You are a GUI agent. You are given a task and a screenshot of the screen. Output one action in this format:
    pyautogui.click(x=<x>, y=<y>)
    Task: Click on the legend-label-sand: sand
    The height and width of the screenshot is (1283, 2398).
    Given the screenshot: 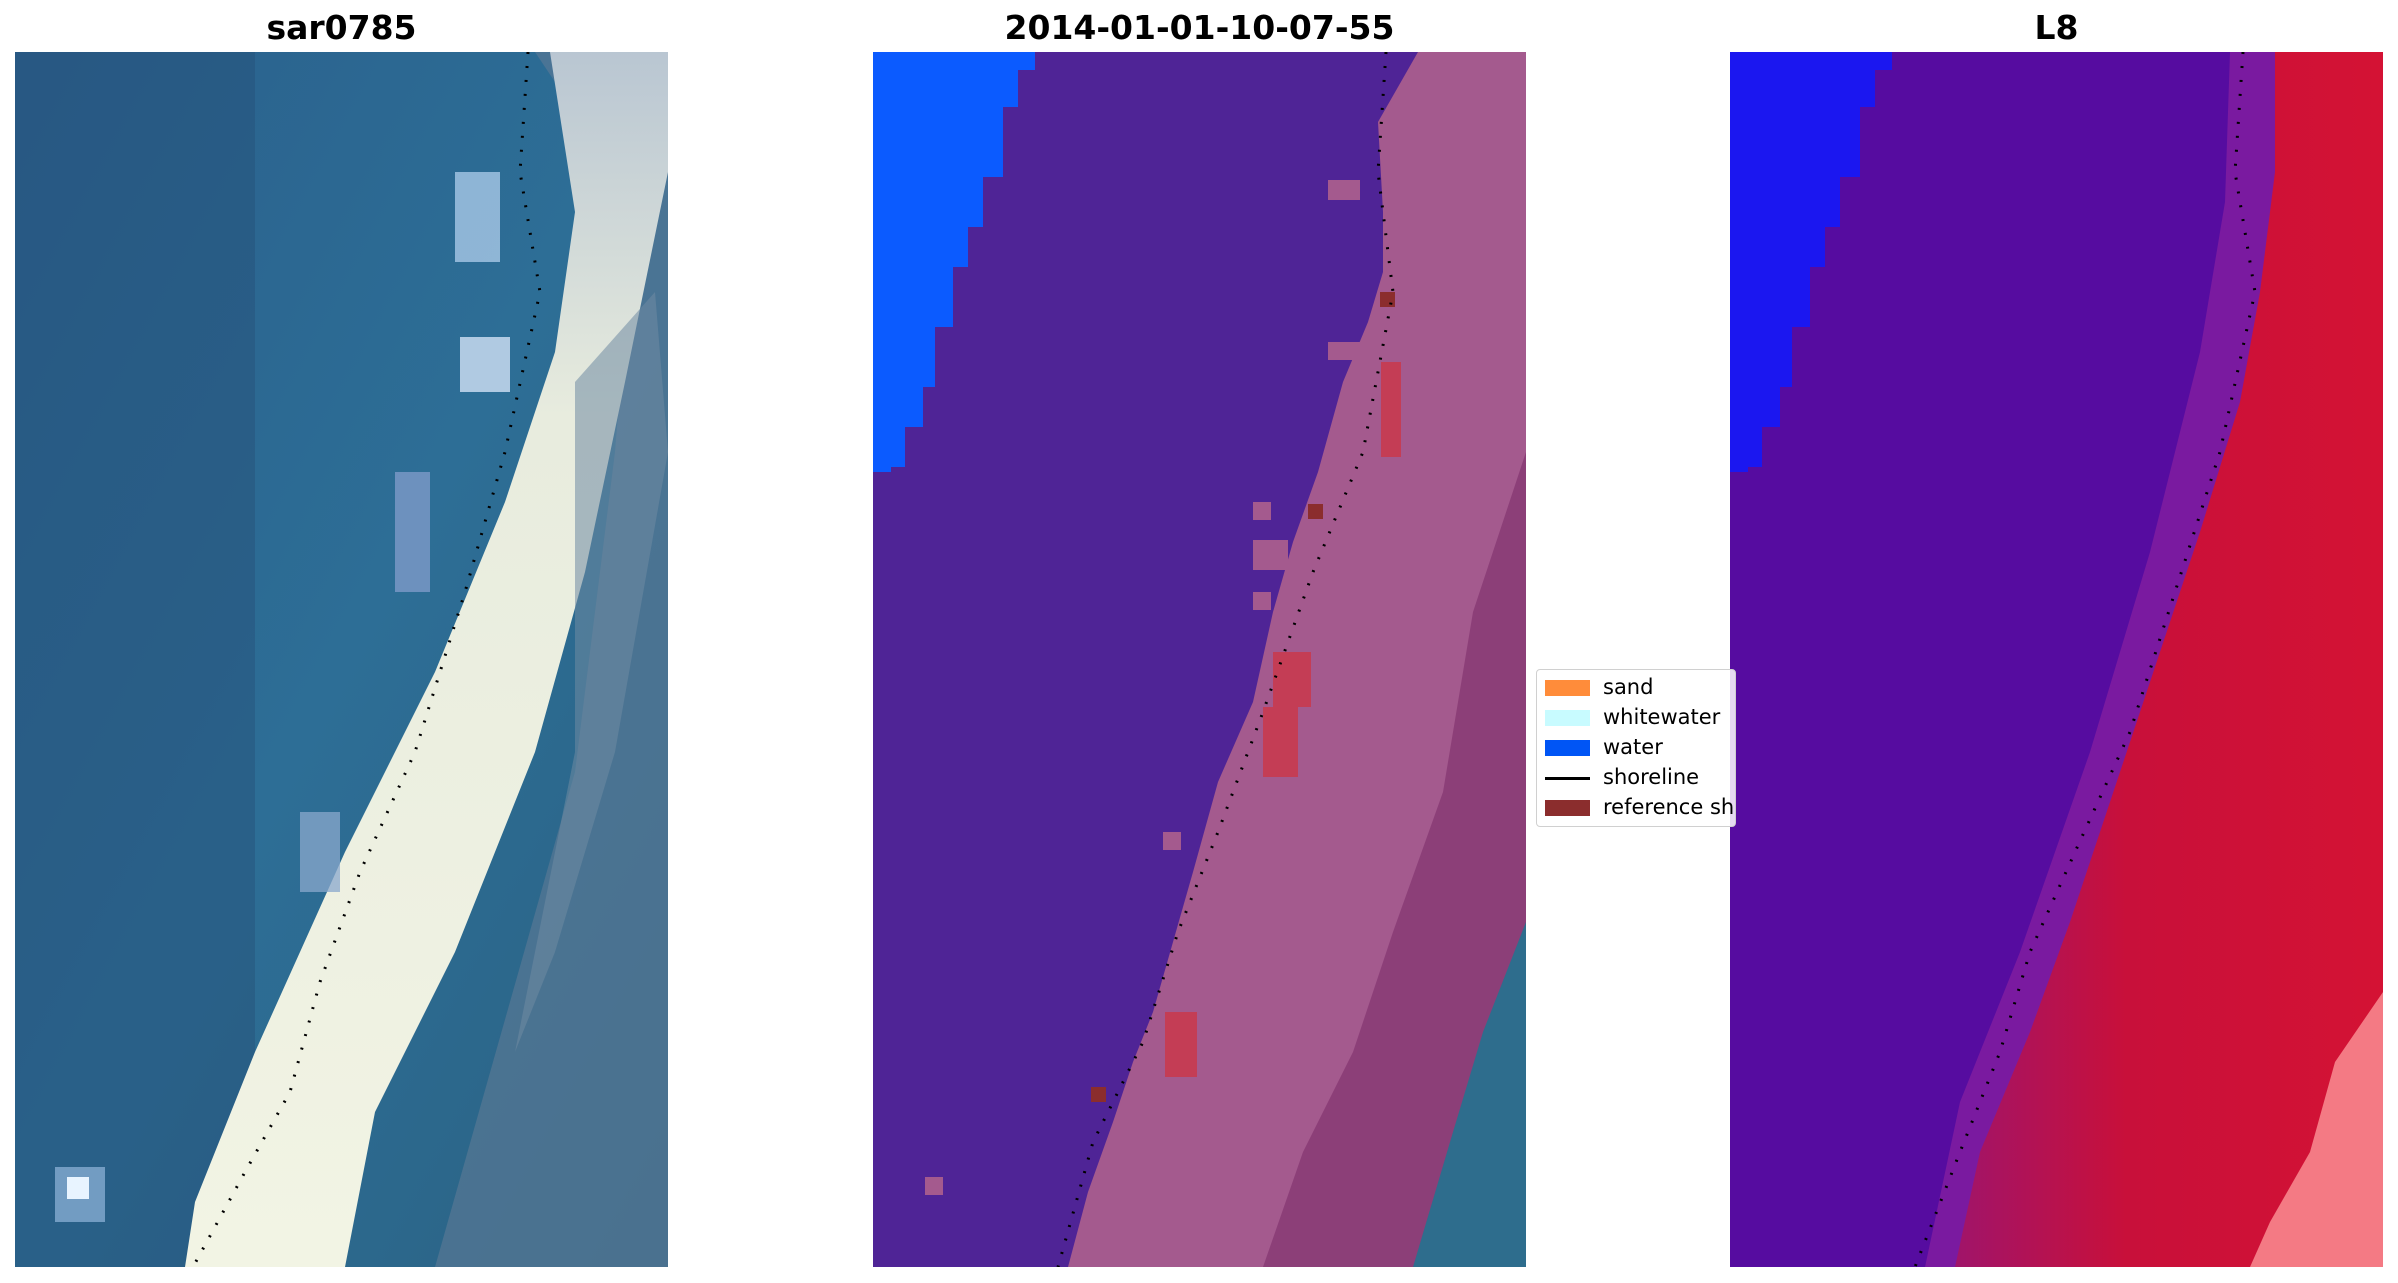 What is the action you would take?
    pyautogui.click(x=1628, y=687)
    